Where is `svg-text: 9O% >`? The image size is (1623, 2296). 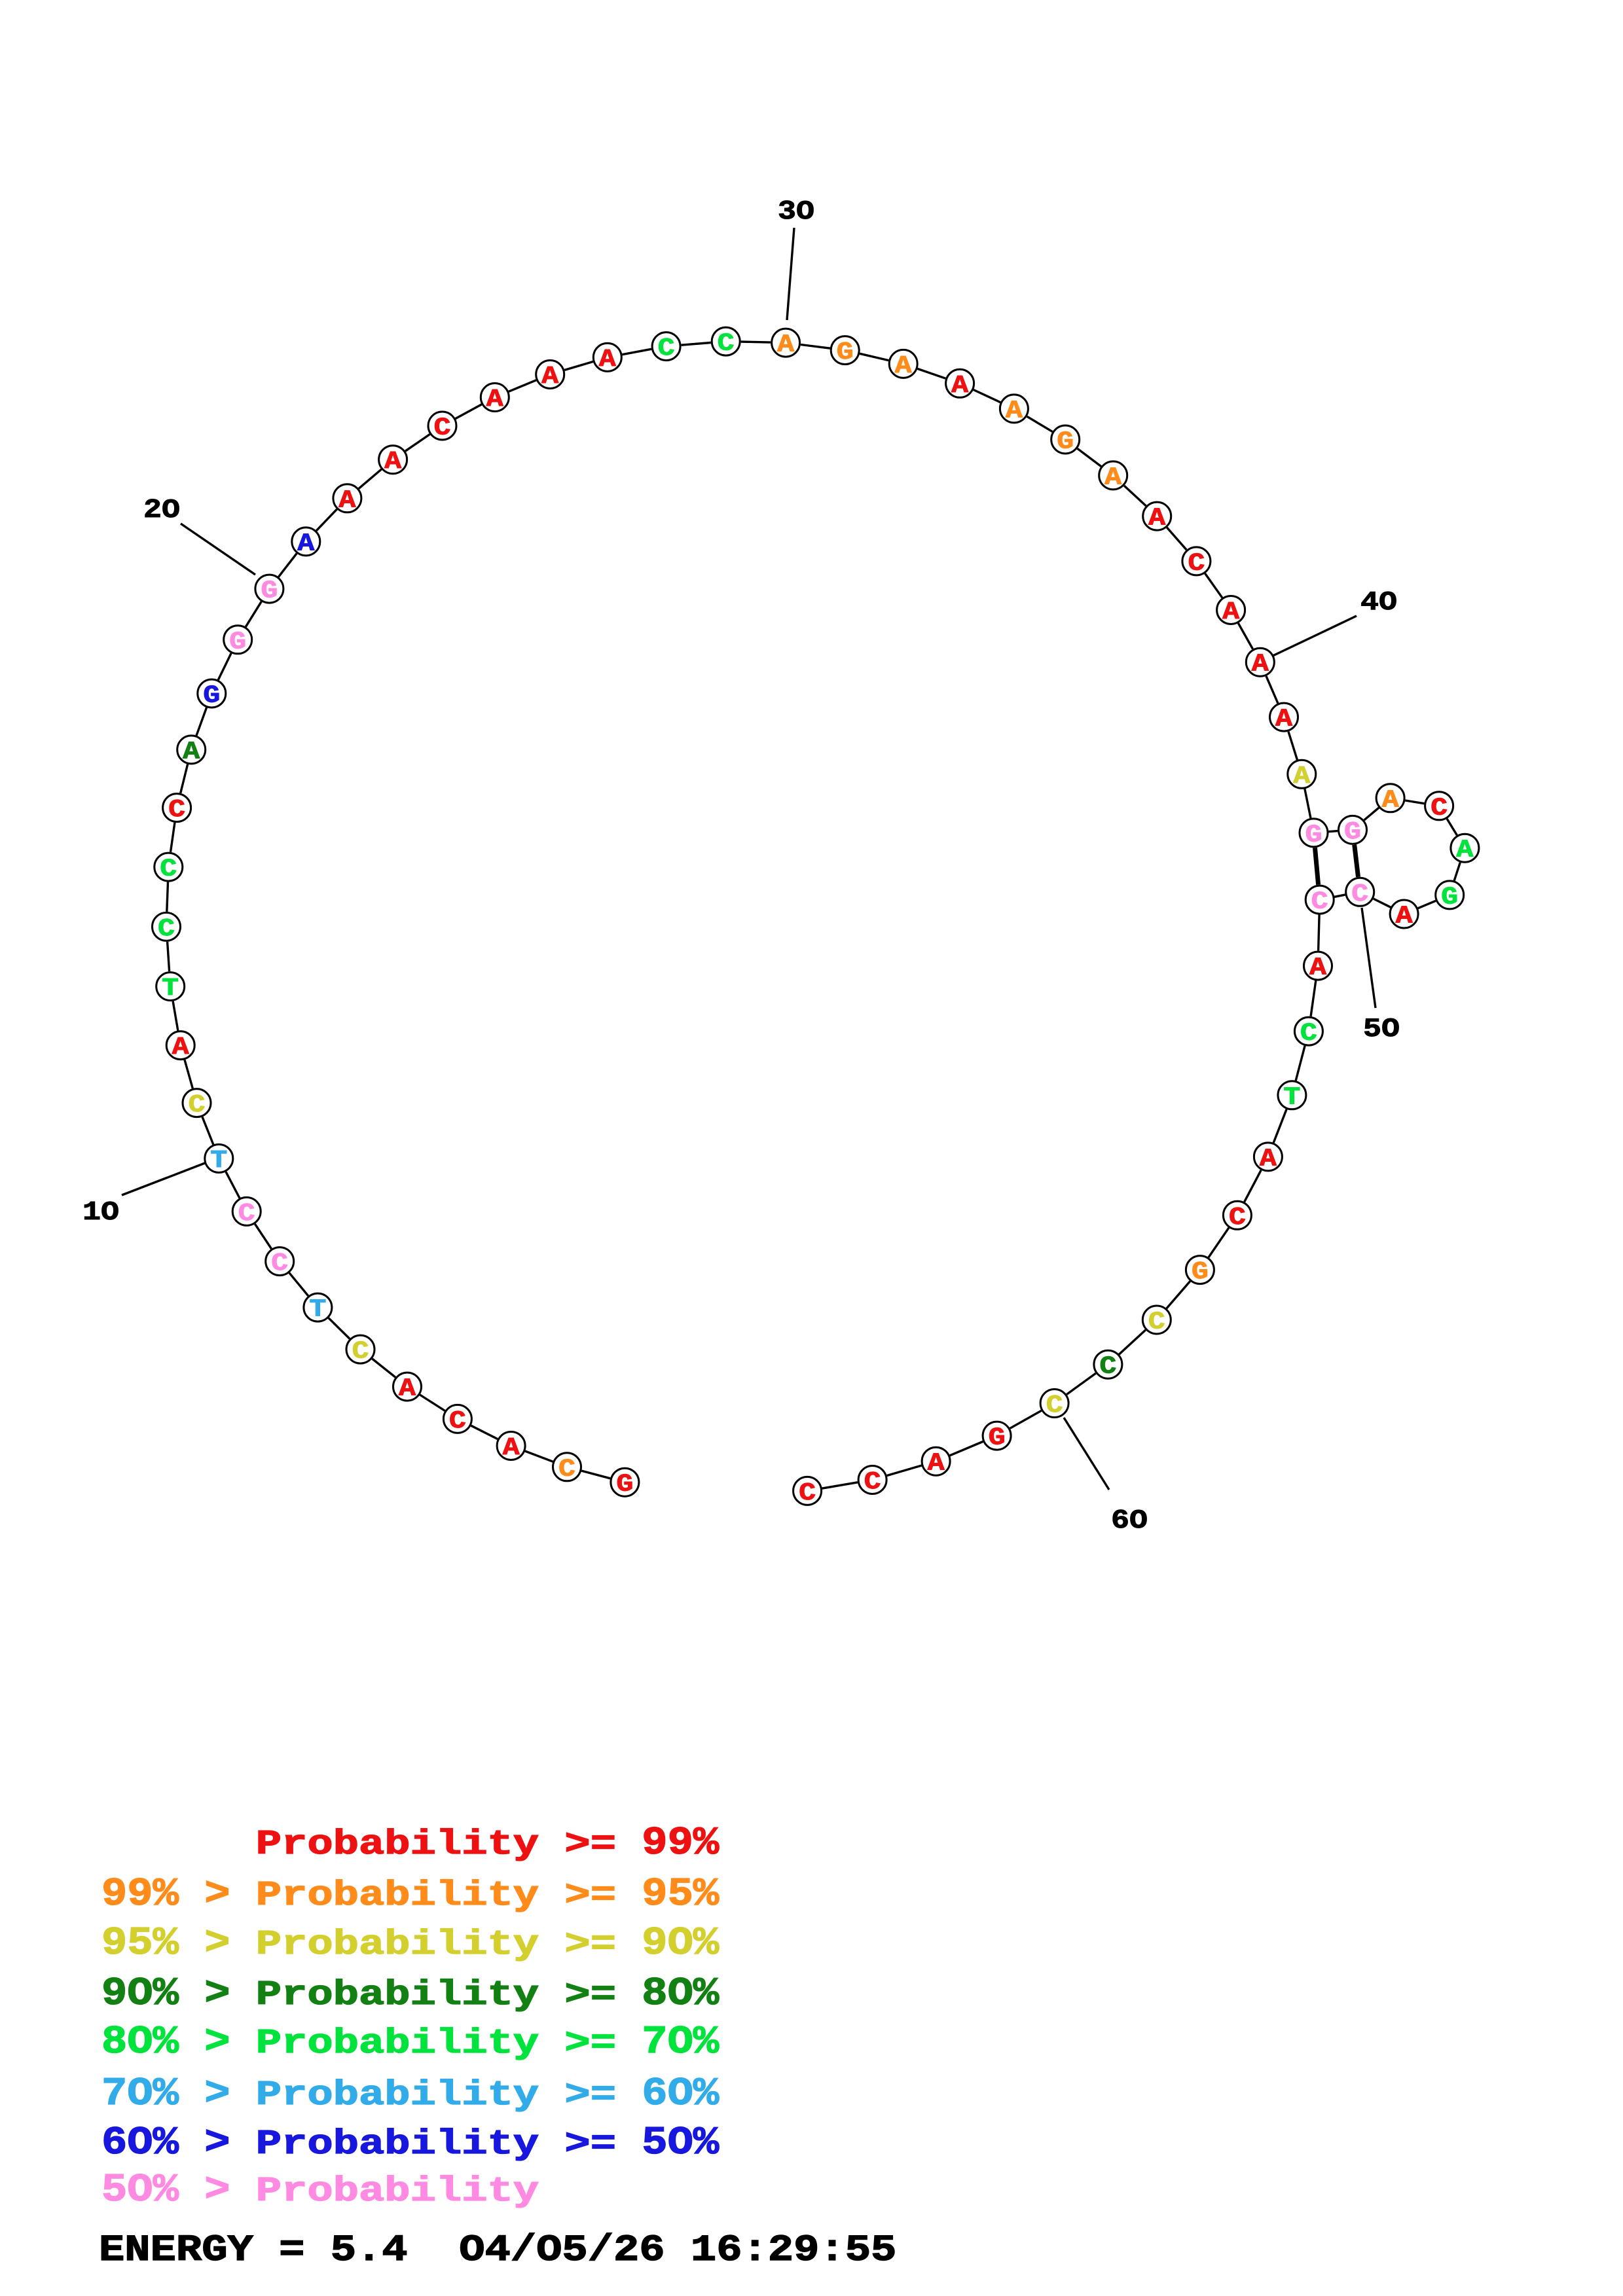
svg-text: 9O% > is located at coordinates (178, 1994).